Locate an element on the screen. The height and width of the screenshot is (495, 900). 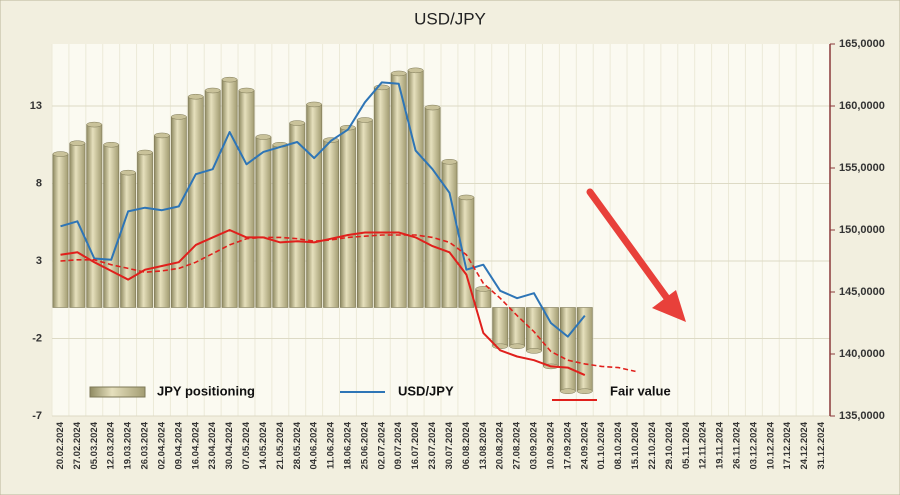
x-tick-label: 28.05.2024 is located at coordinates (297, 445).